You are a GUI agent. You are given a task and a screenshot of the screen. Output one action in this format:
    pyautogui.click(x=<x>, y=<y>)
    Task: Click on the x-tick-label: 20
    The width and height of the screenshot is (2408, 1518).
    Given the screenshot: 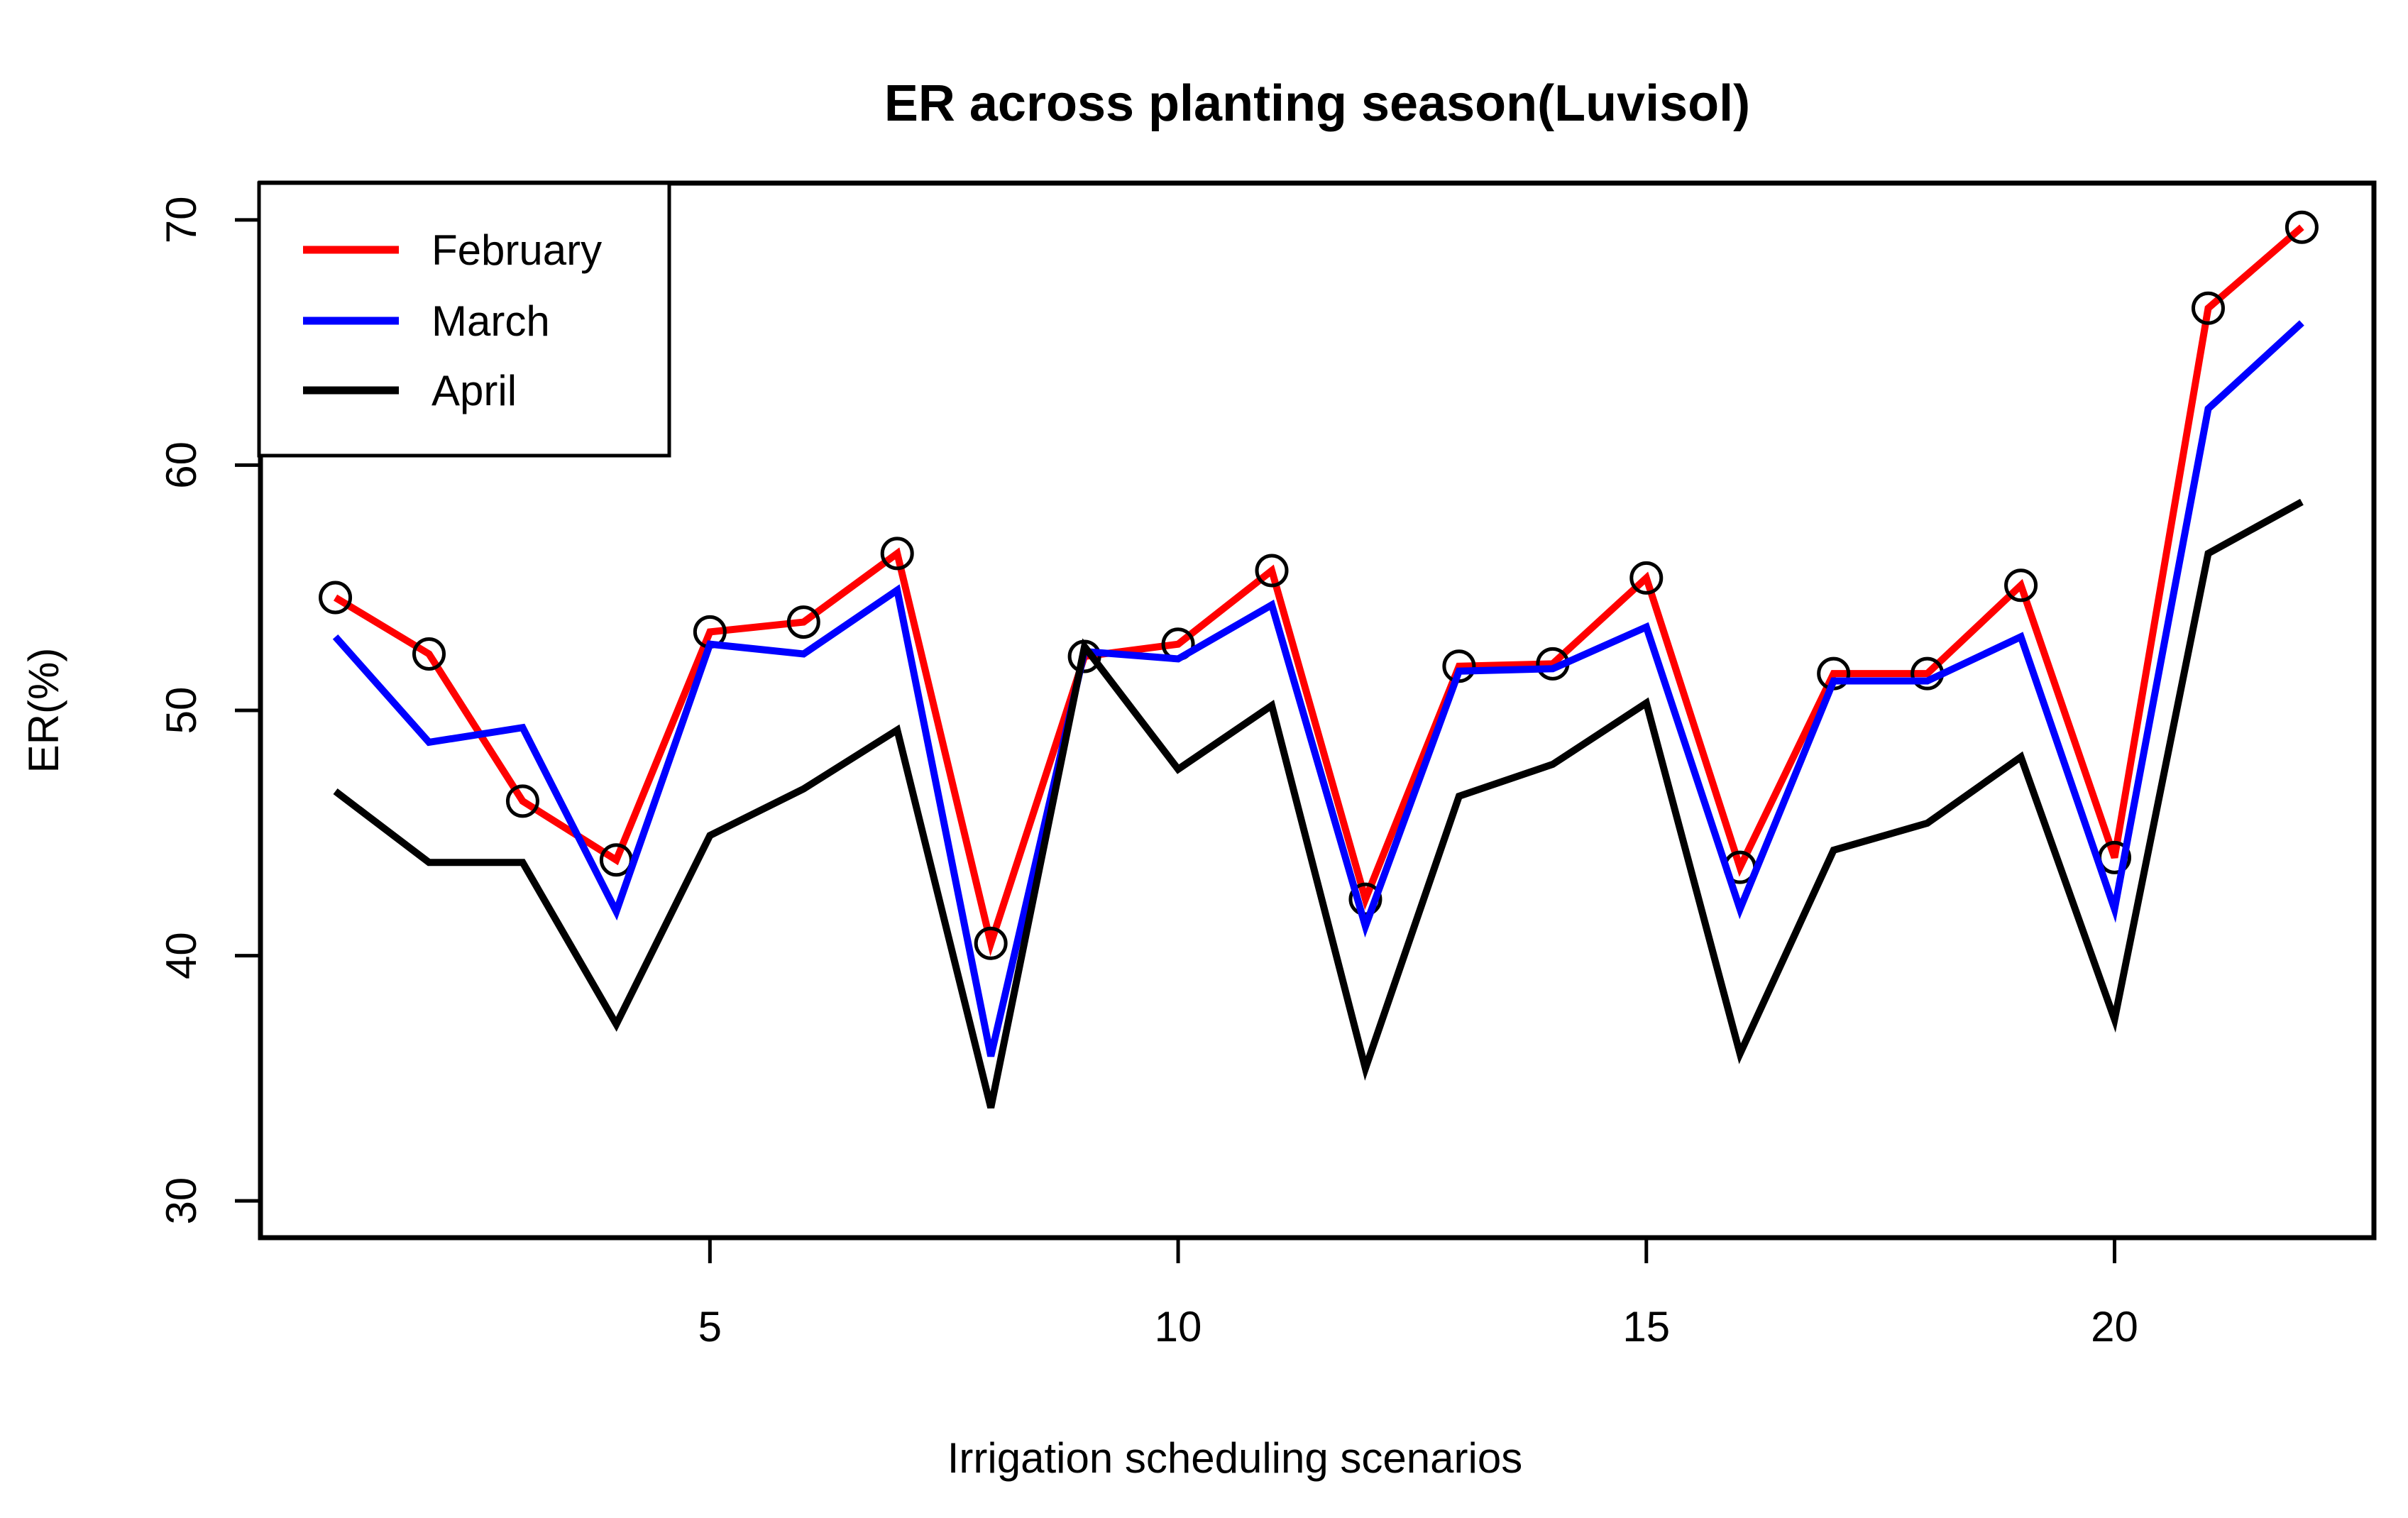 What is the action you would take?
    pyautogui.click(x=2114, y=1327)
    